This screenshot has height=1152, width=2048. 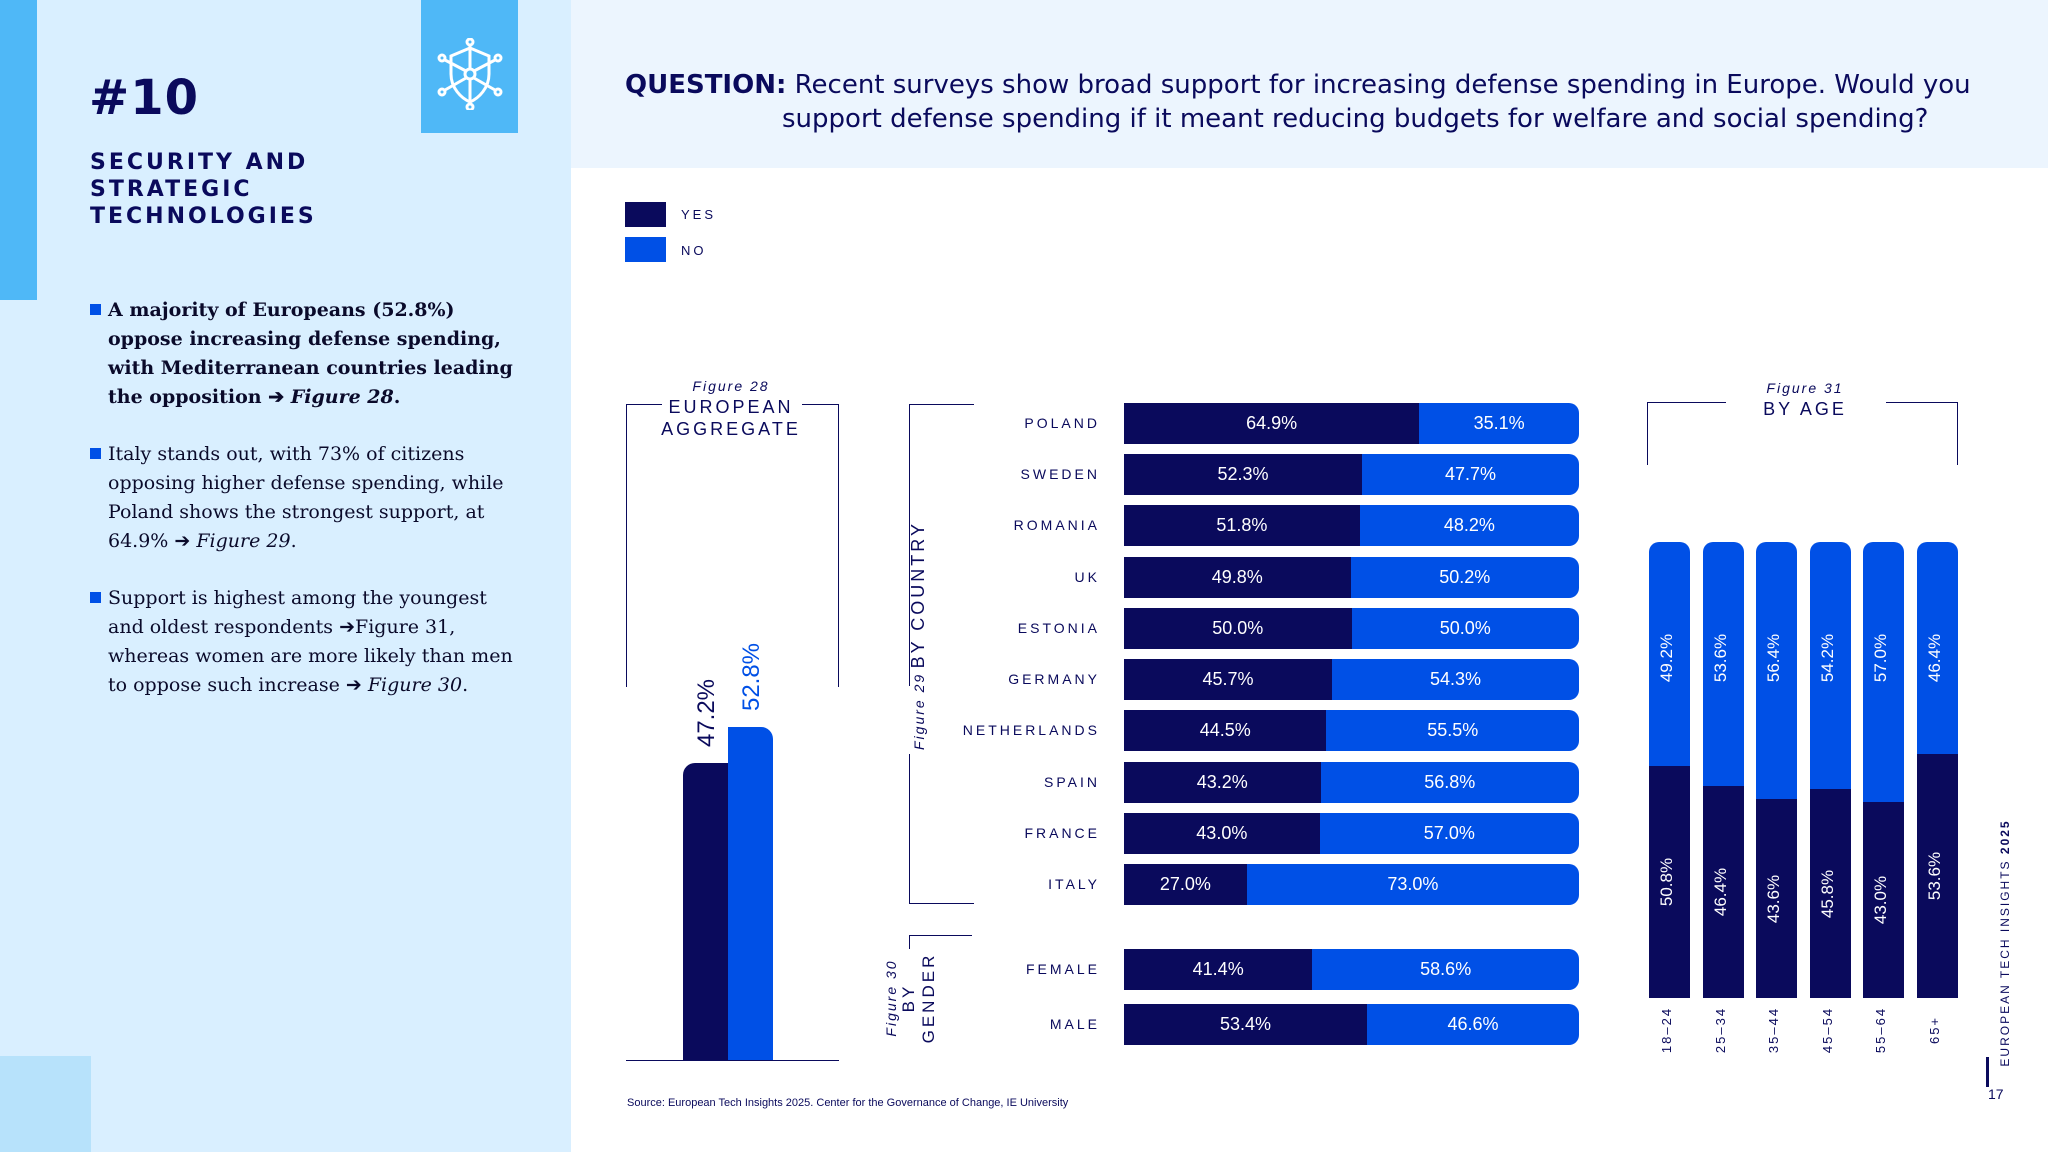 I want to click on side-brand: EUROPEAN TECH INSIGHTS 2025, so click(x=2005, y=943).